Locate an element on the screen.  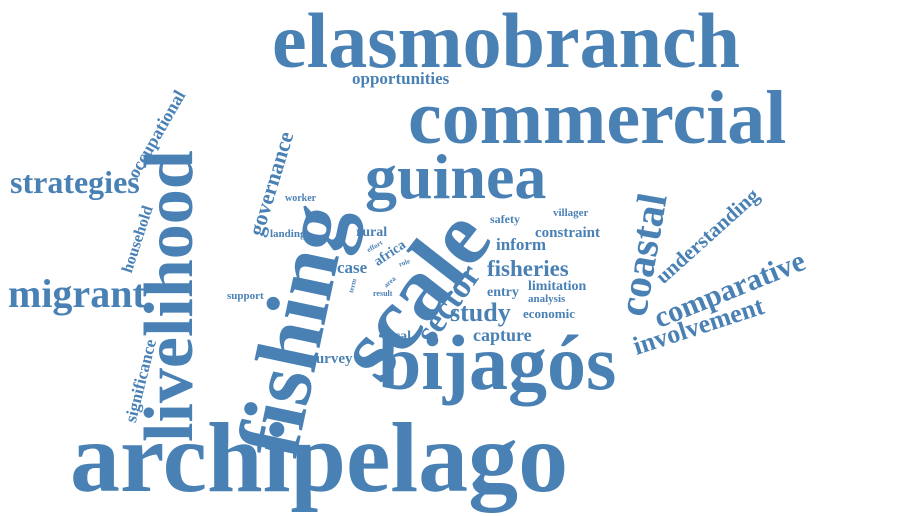
word-safety: safety is located at coordinates (505, 219).